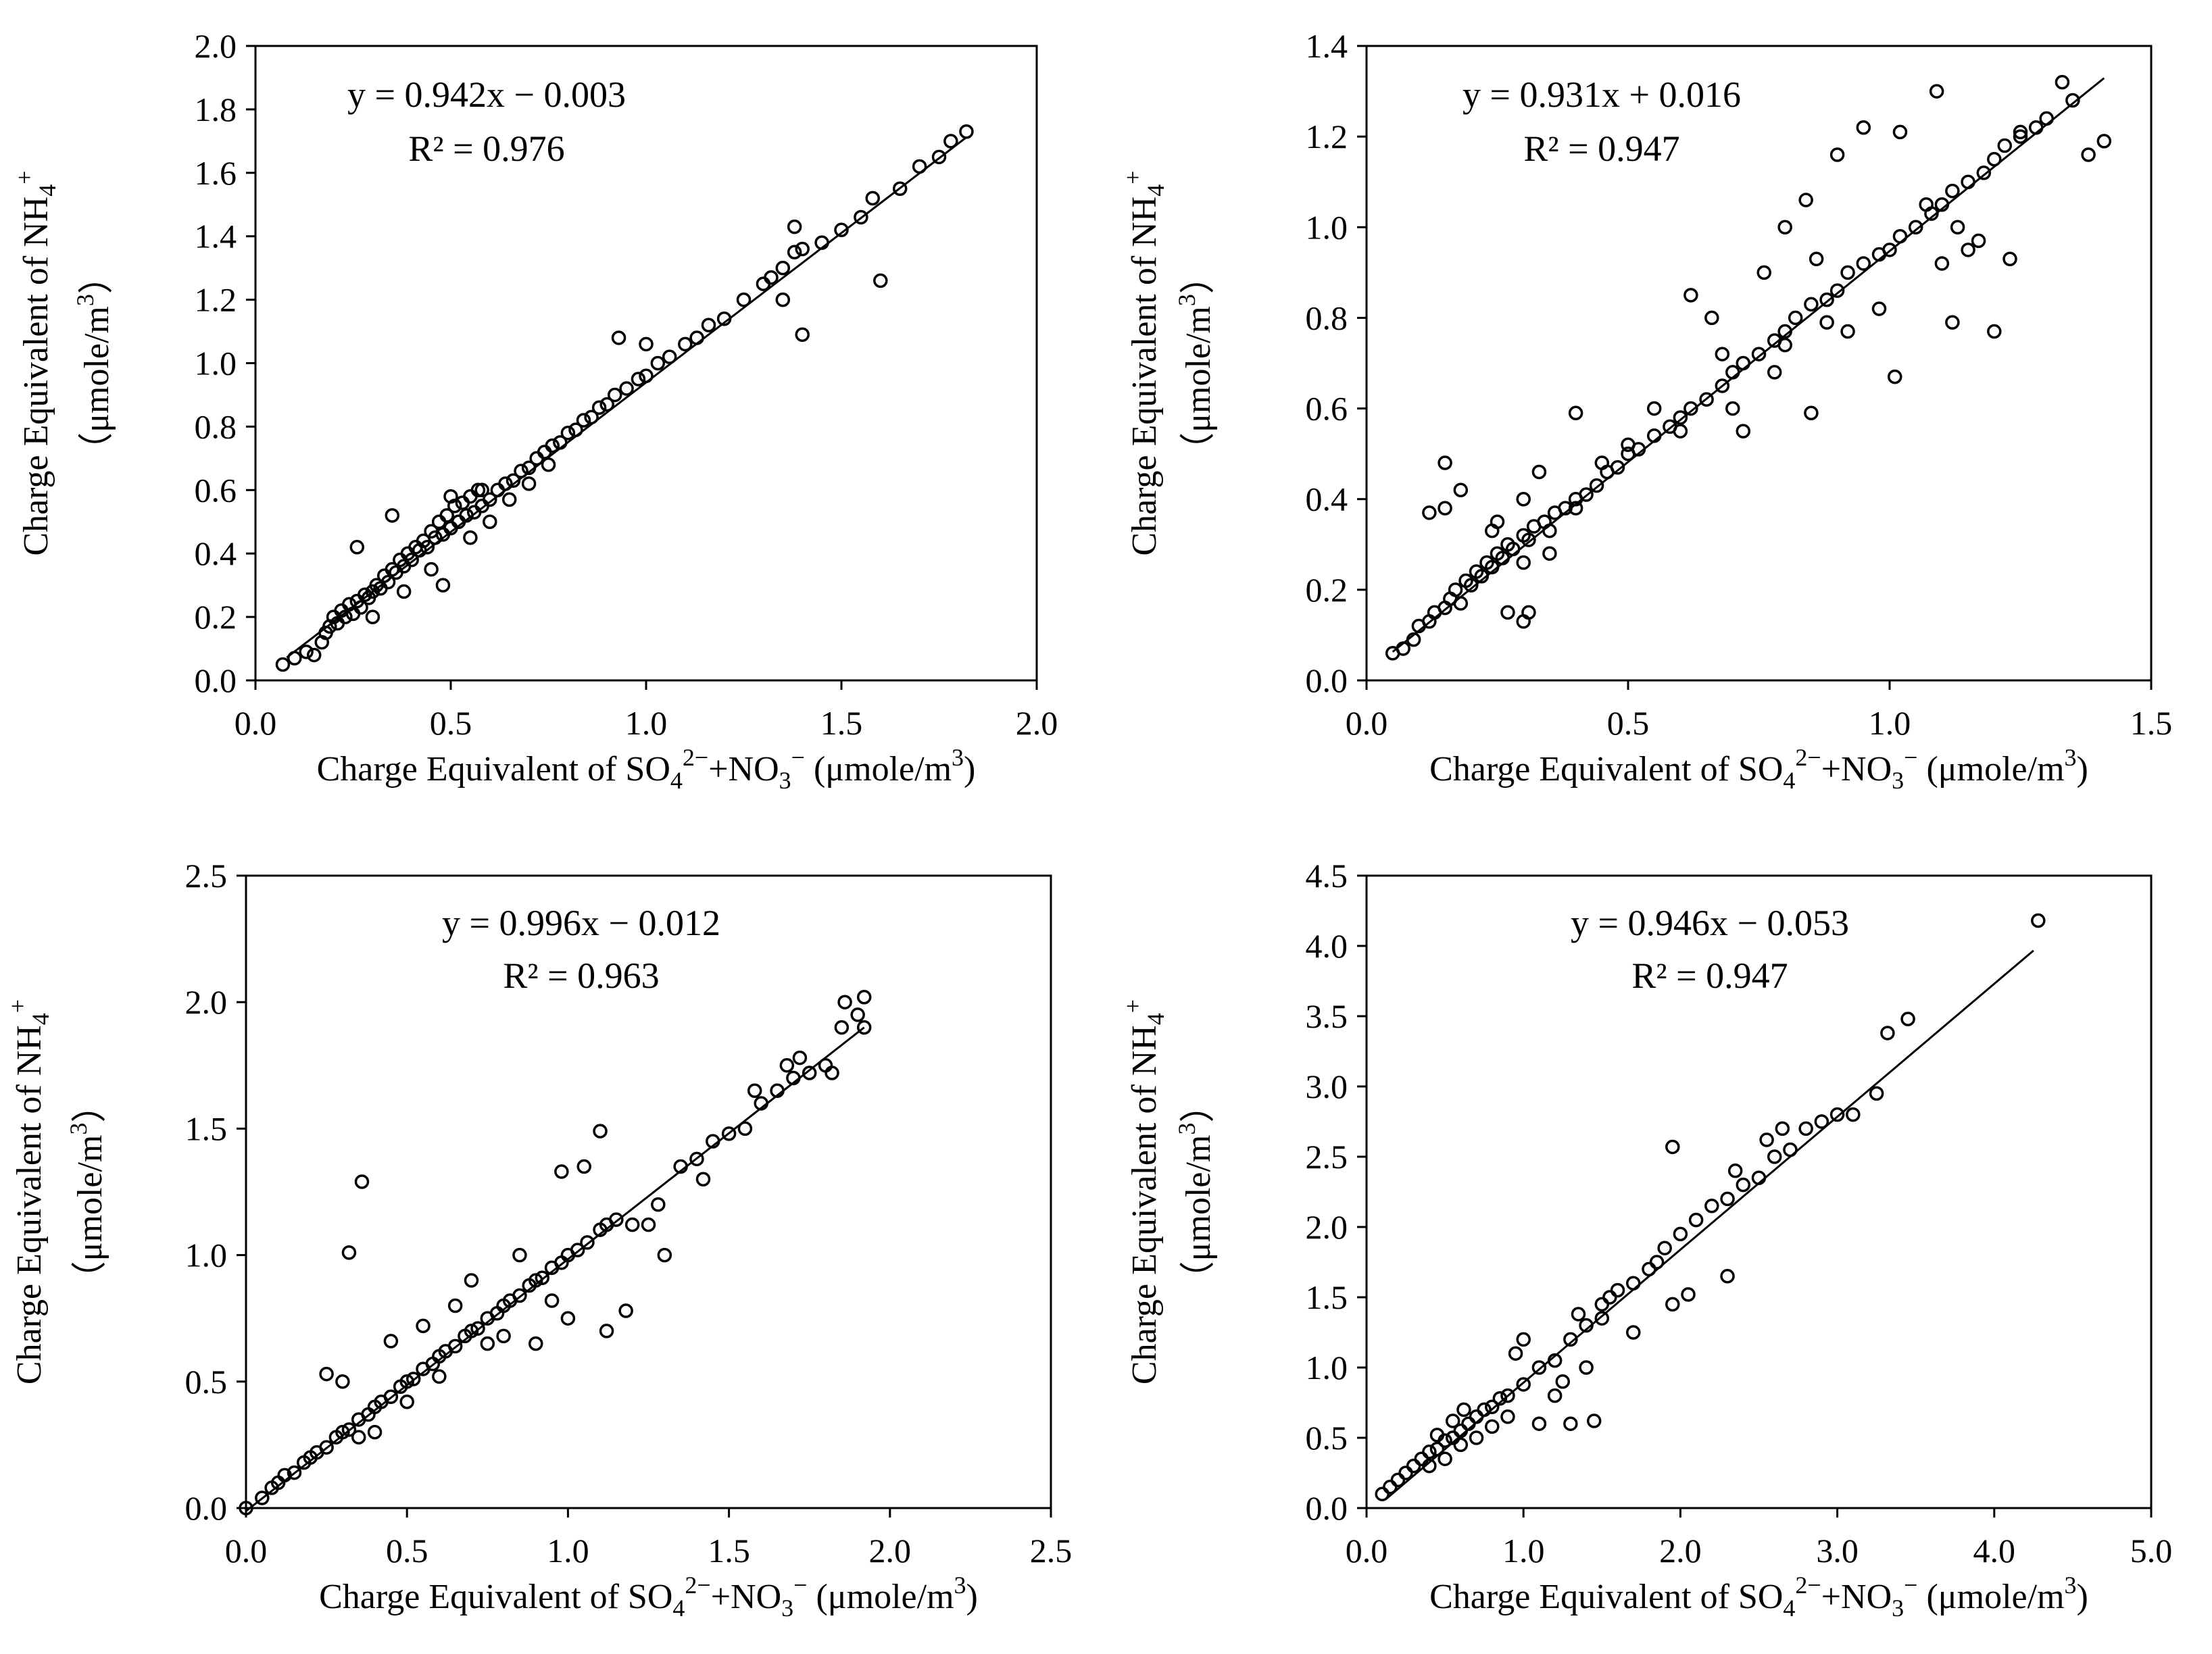 The image size is (2212, 1654). I want to click on y-tick-label: 0.6, so click(1327, 409).